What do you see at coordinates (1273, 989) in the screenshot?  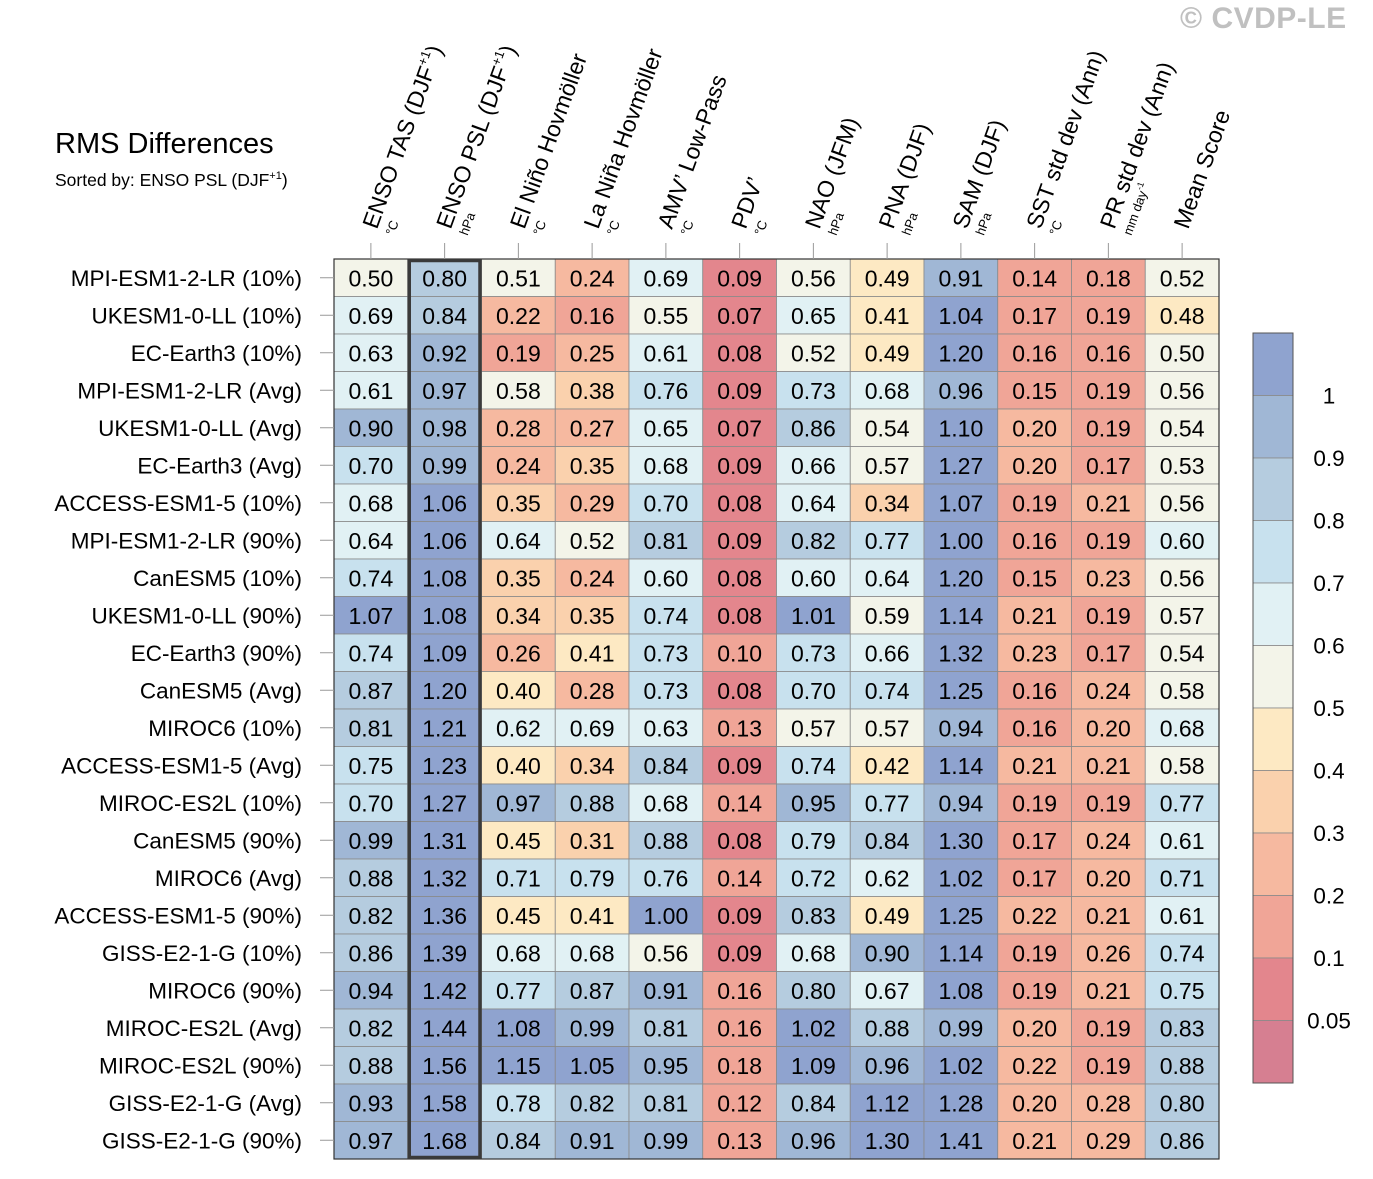 I see `colorbar-segment` at bounding box center [1273, 989].